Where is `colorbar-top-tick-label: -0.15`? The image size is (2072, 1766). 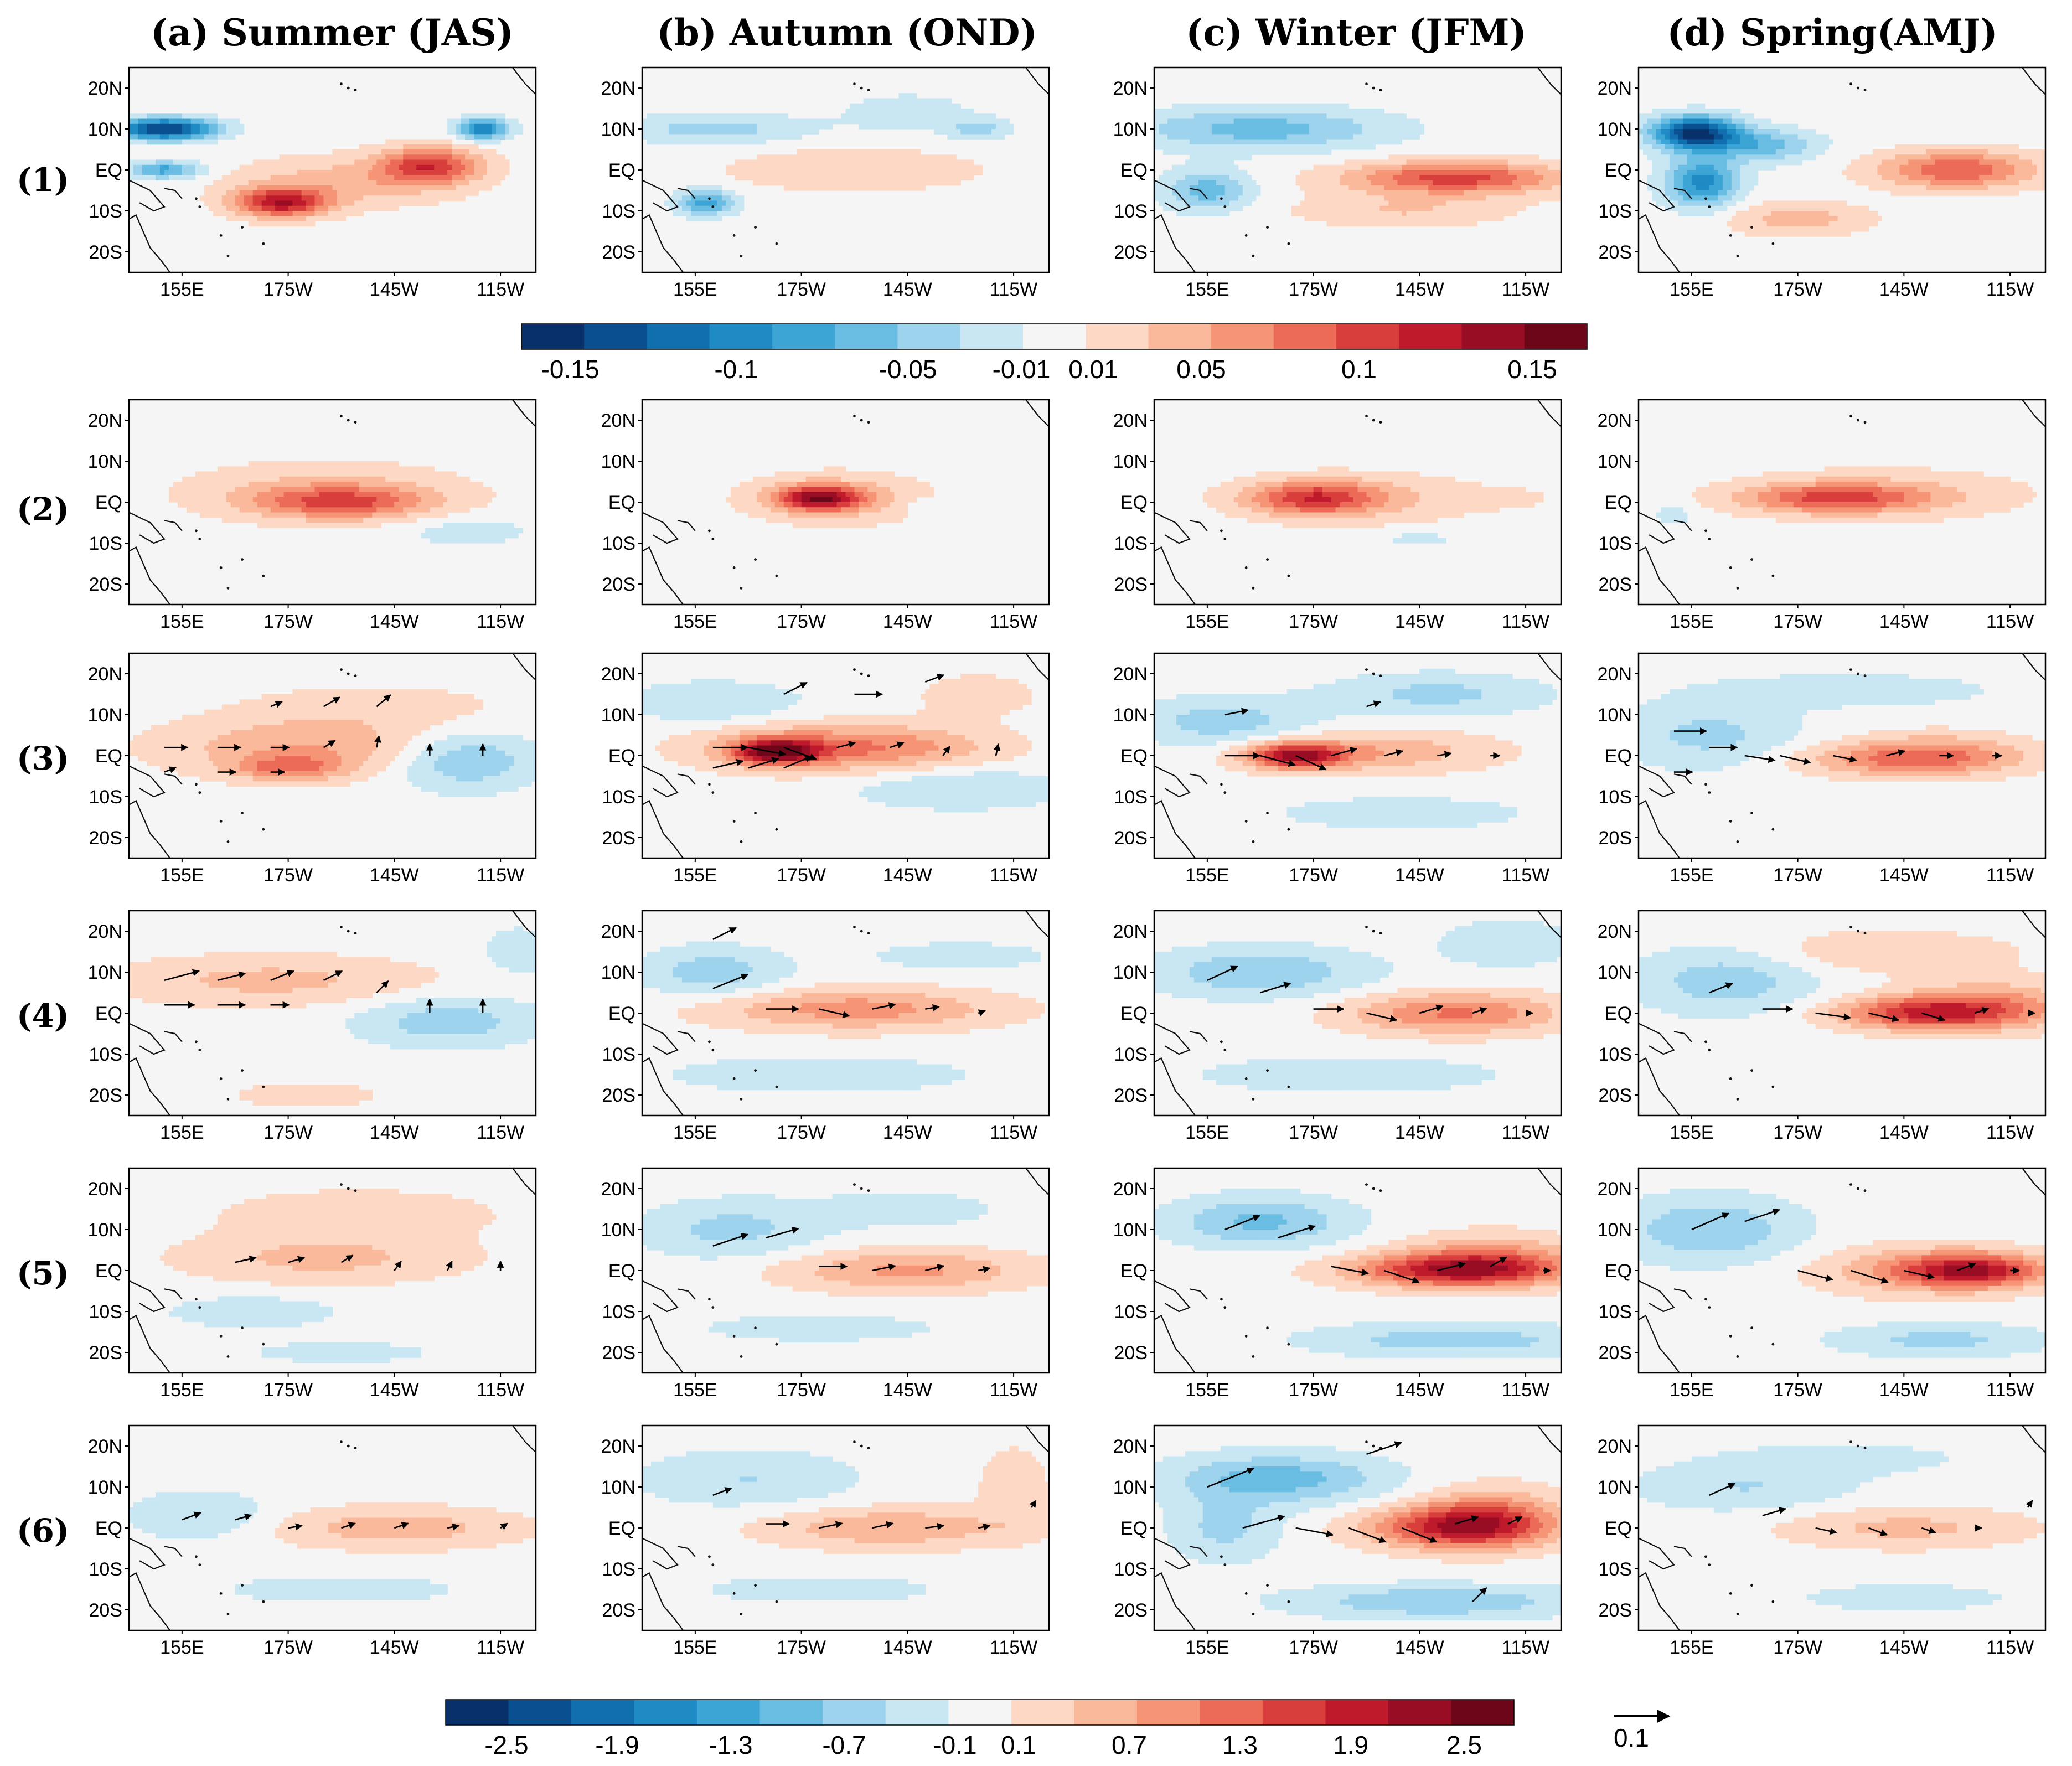
colorbar-top-tick-label: -0.15 is located at coordinates (570, 369).